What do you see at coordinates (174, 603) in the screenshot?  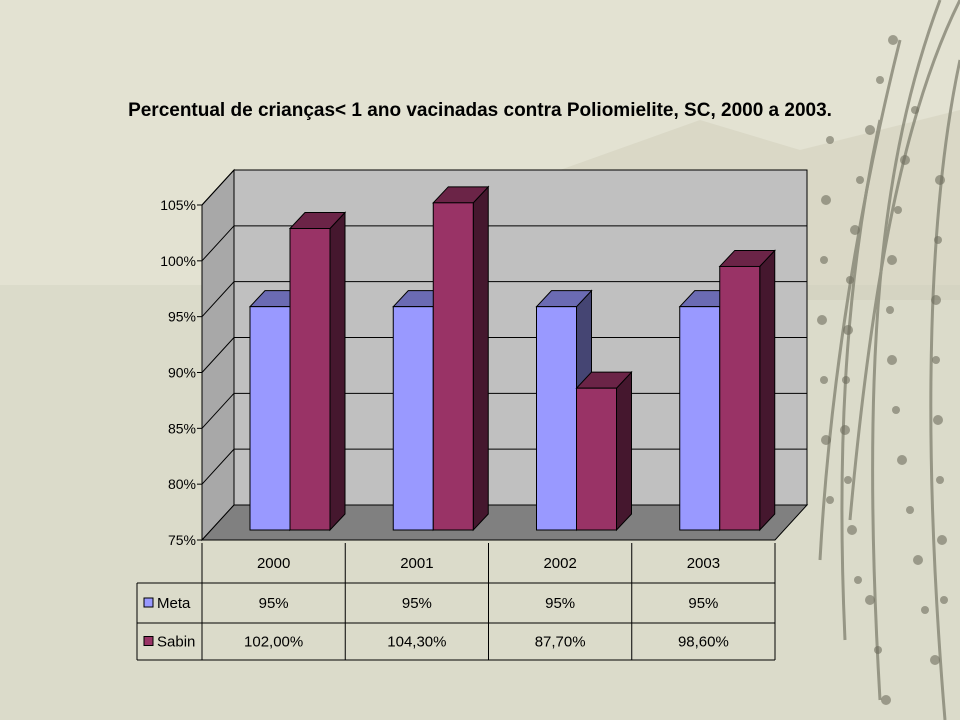 I see `legend-label-meta: Meta` at bounding box center [174, 603].